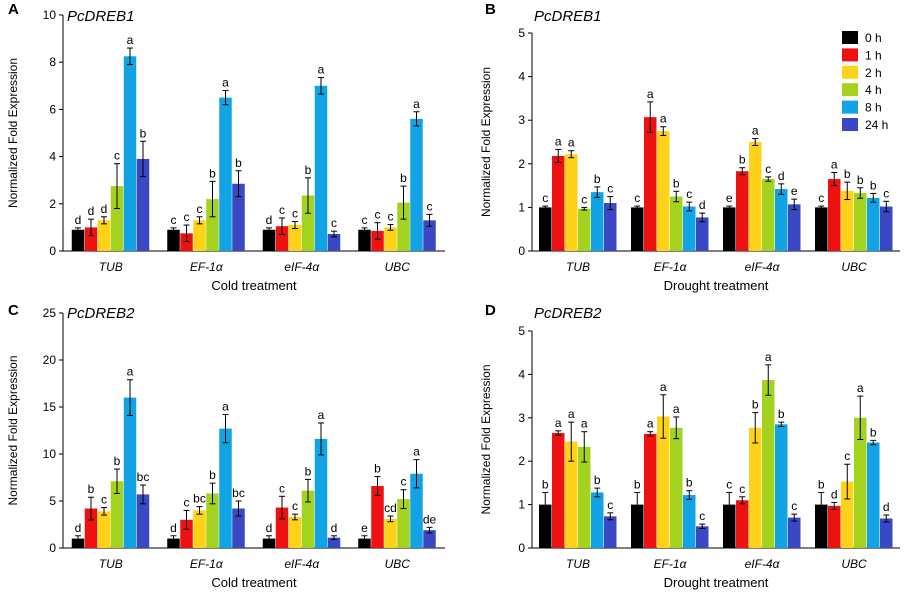  What do you see at coordinates (671, 267) in the screenshot?
I see `x-tick-label: EF-1α` at bounding box center [671, 267].